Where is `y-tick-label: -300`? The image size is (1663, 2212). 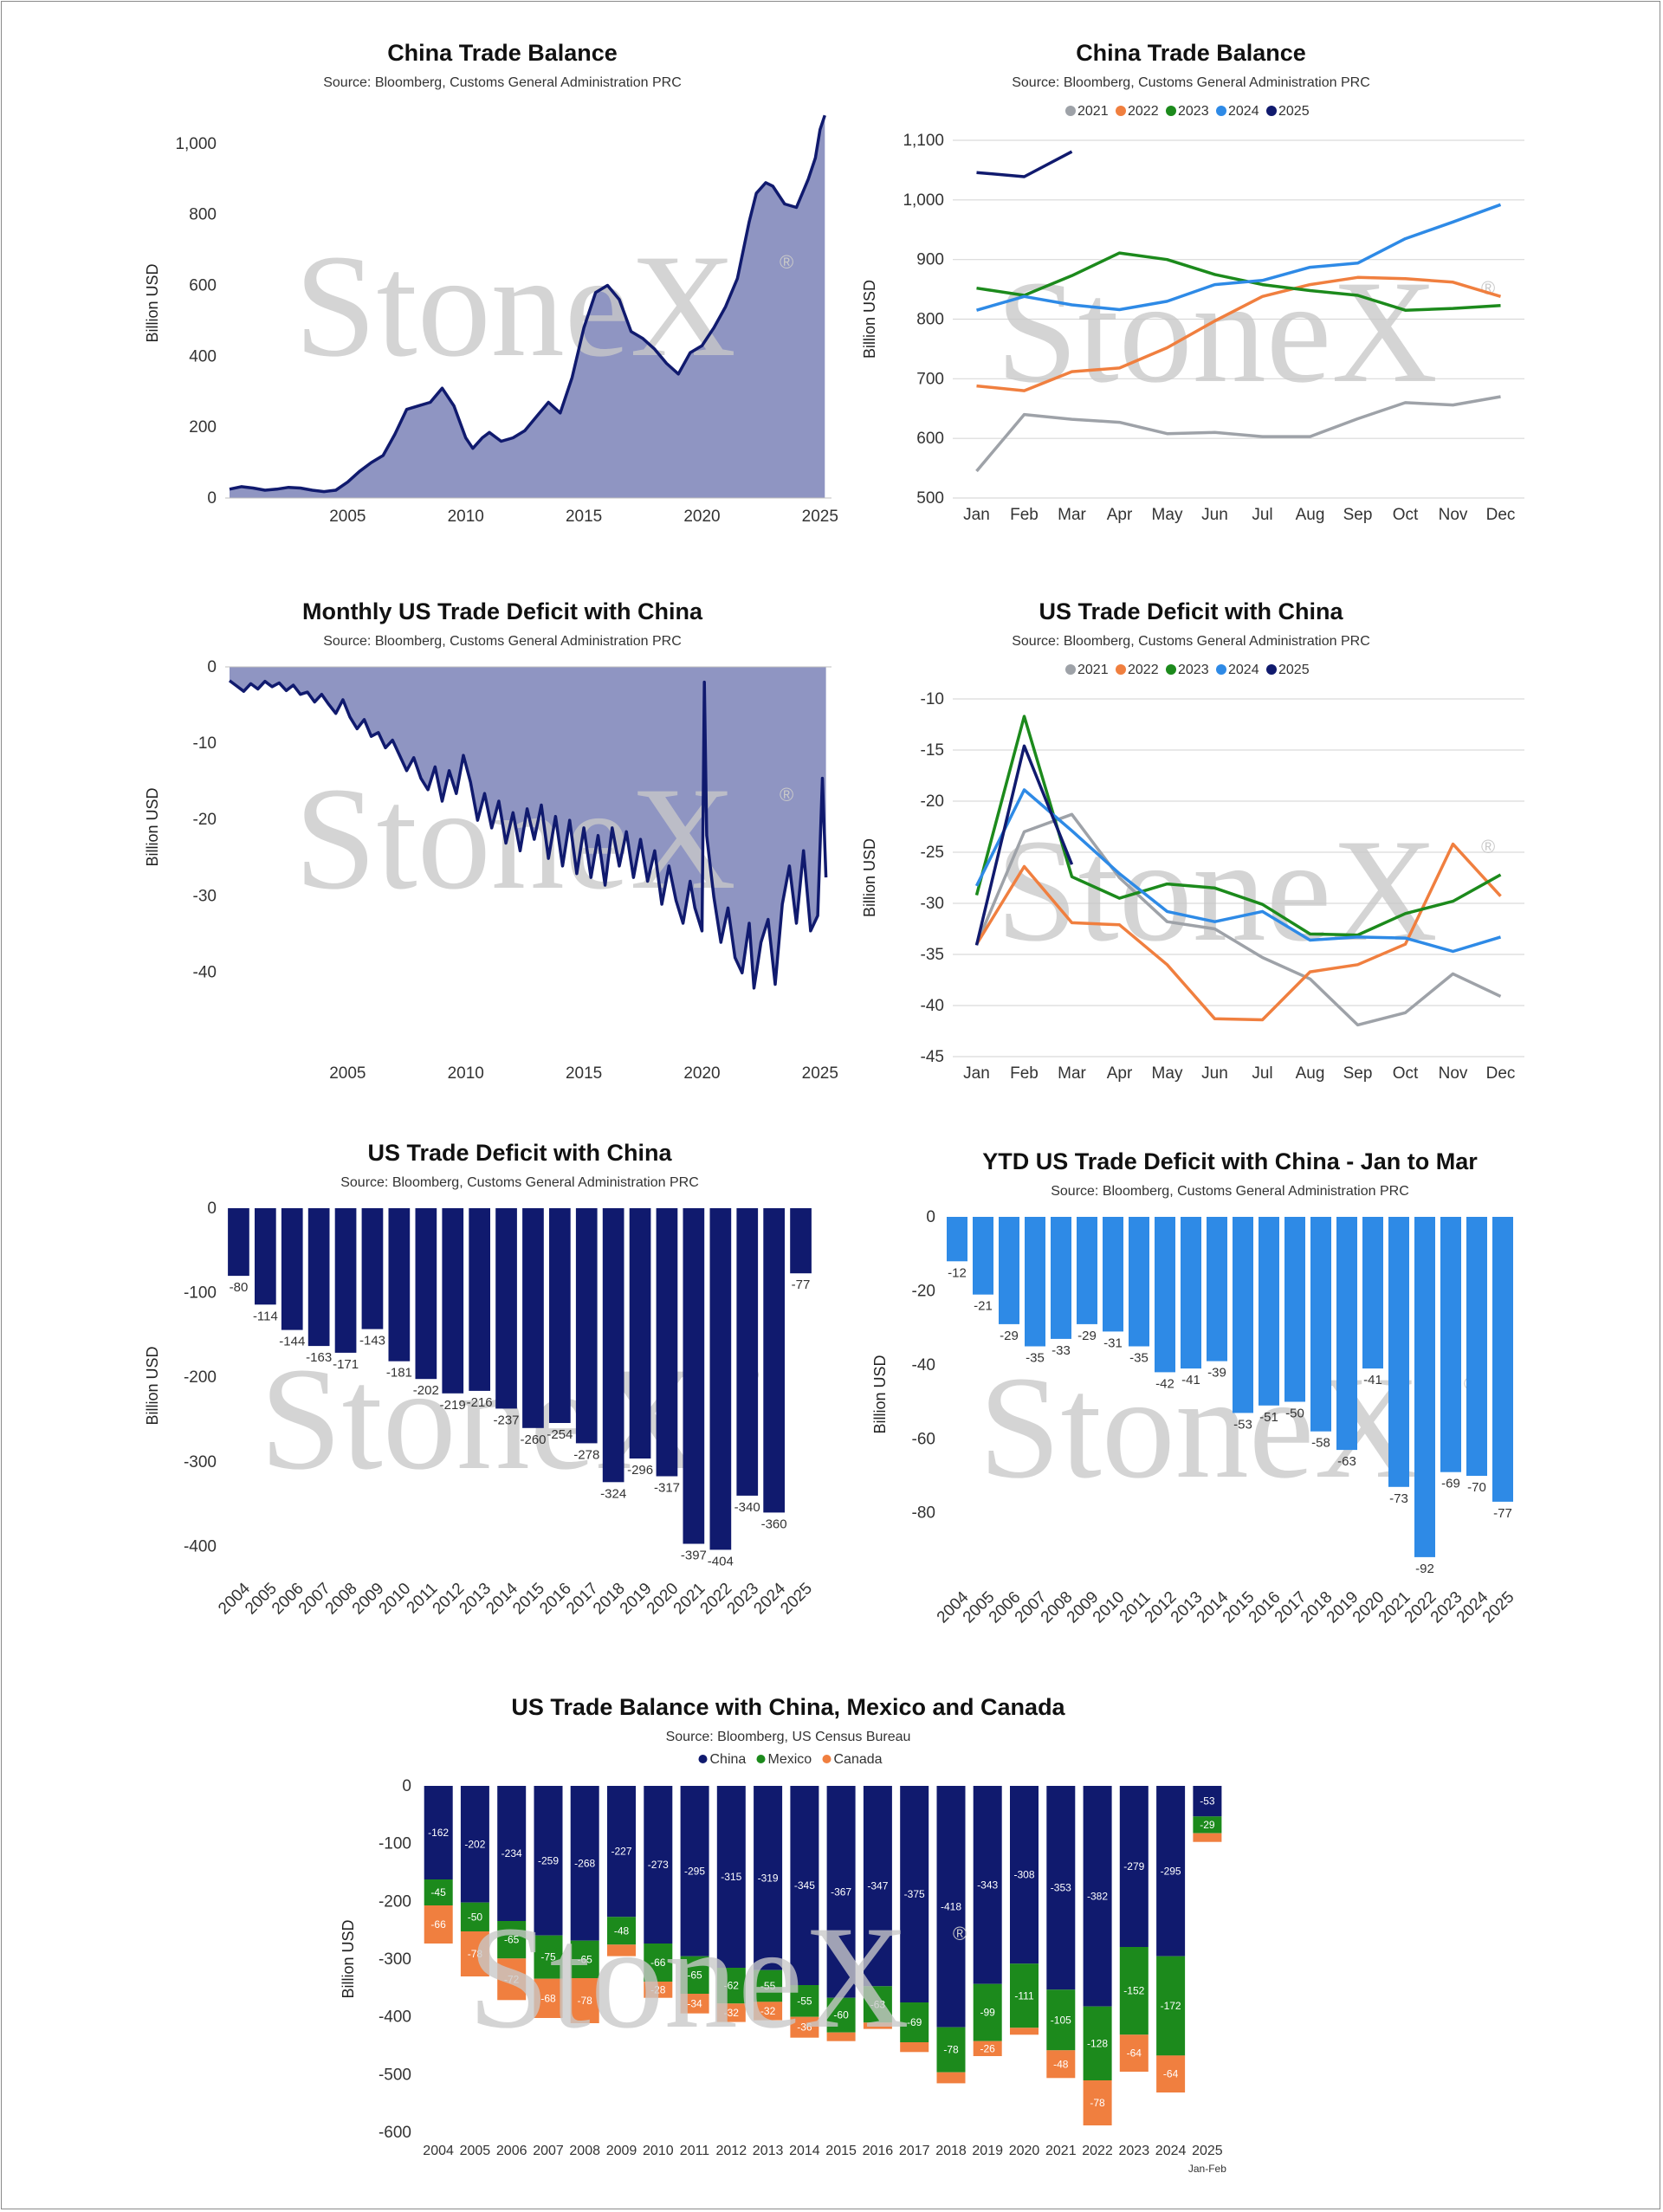
y-tick-label: -300 is located at coordinates (200, 1462).